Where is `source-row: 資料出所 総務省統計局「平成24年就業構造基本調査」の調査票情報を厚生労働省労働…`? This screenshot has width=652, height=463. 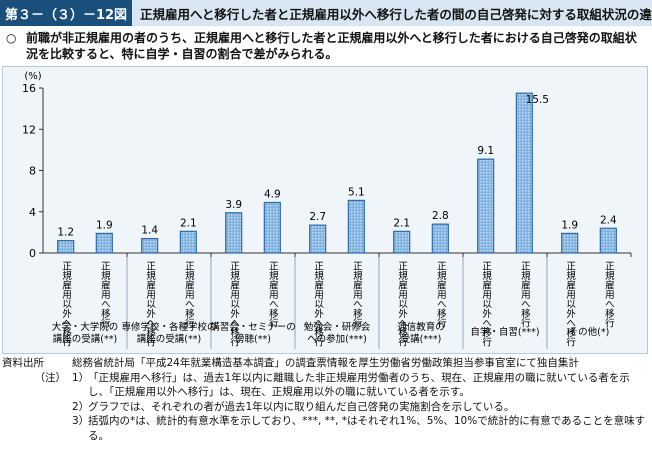
source-row: 資料出所 総務省統計局「平成24年就業構造基本調査」の調査票情報を厚生労働省労働… is located at coordinates (325, 363).